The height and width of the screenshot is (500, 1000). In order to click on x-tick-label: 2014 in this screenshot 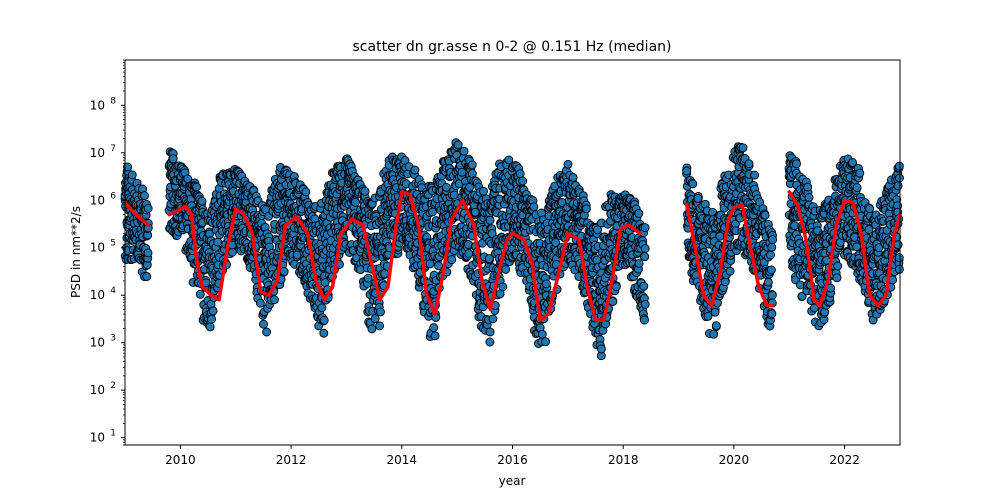, I will do `click(402, 460)`.